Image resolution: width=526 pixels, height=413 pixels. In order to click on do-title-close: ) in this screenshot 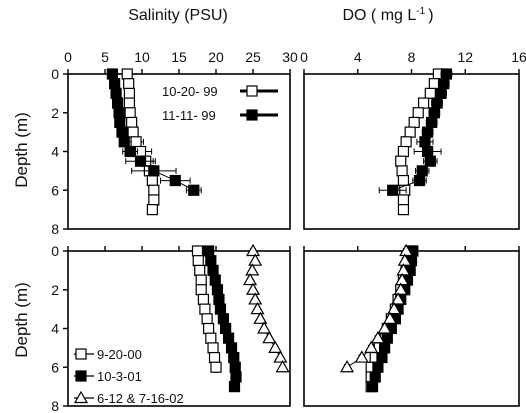, I will do `click(430, 15)`.